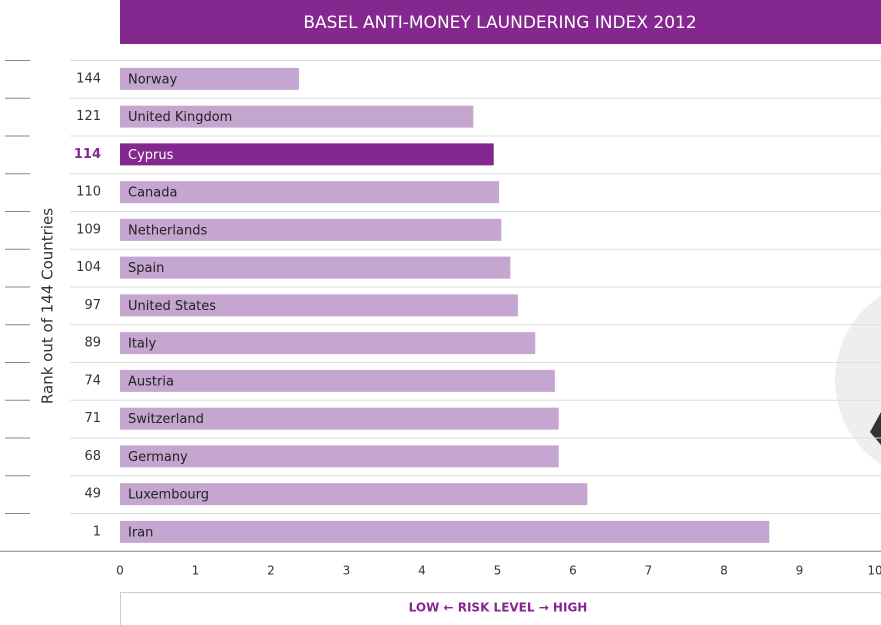 This screenshot has width=881, height=625. I want to click on rank-label: 110, so click(88, 192).